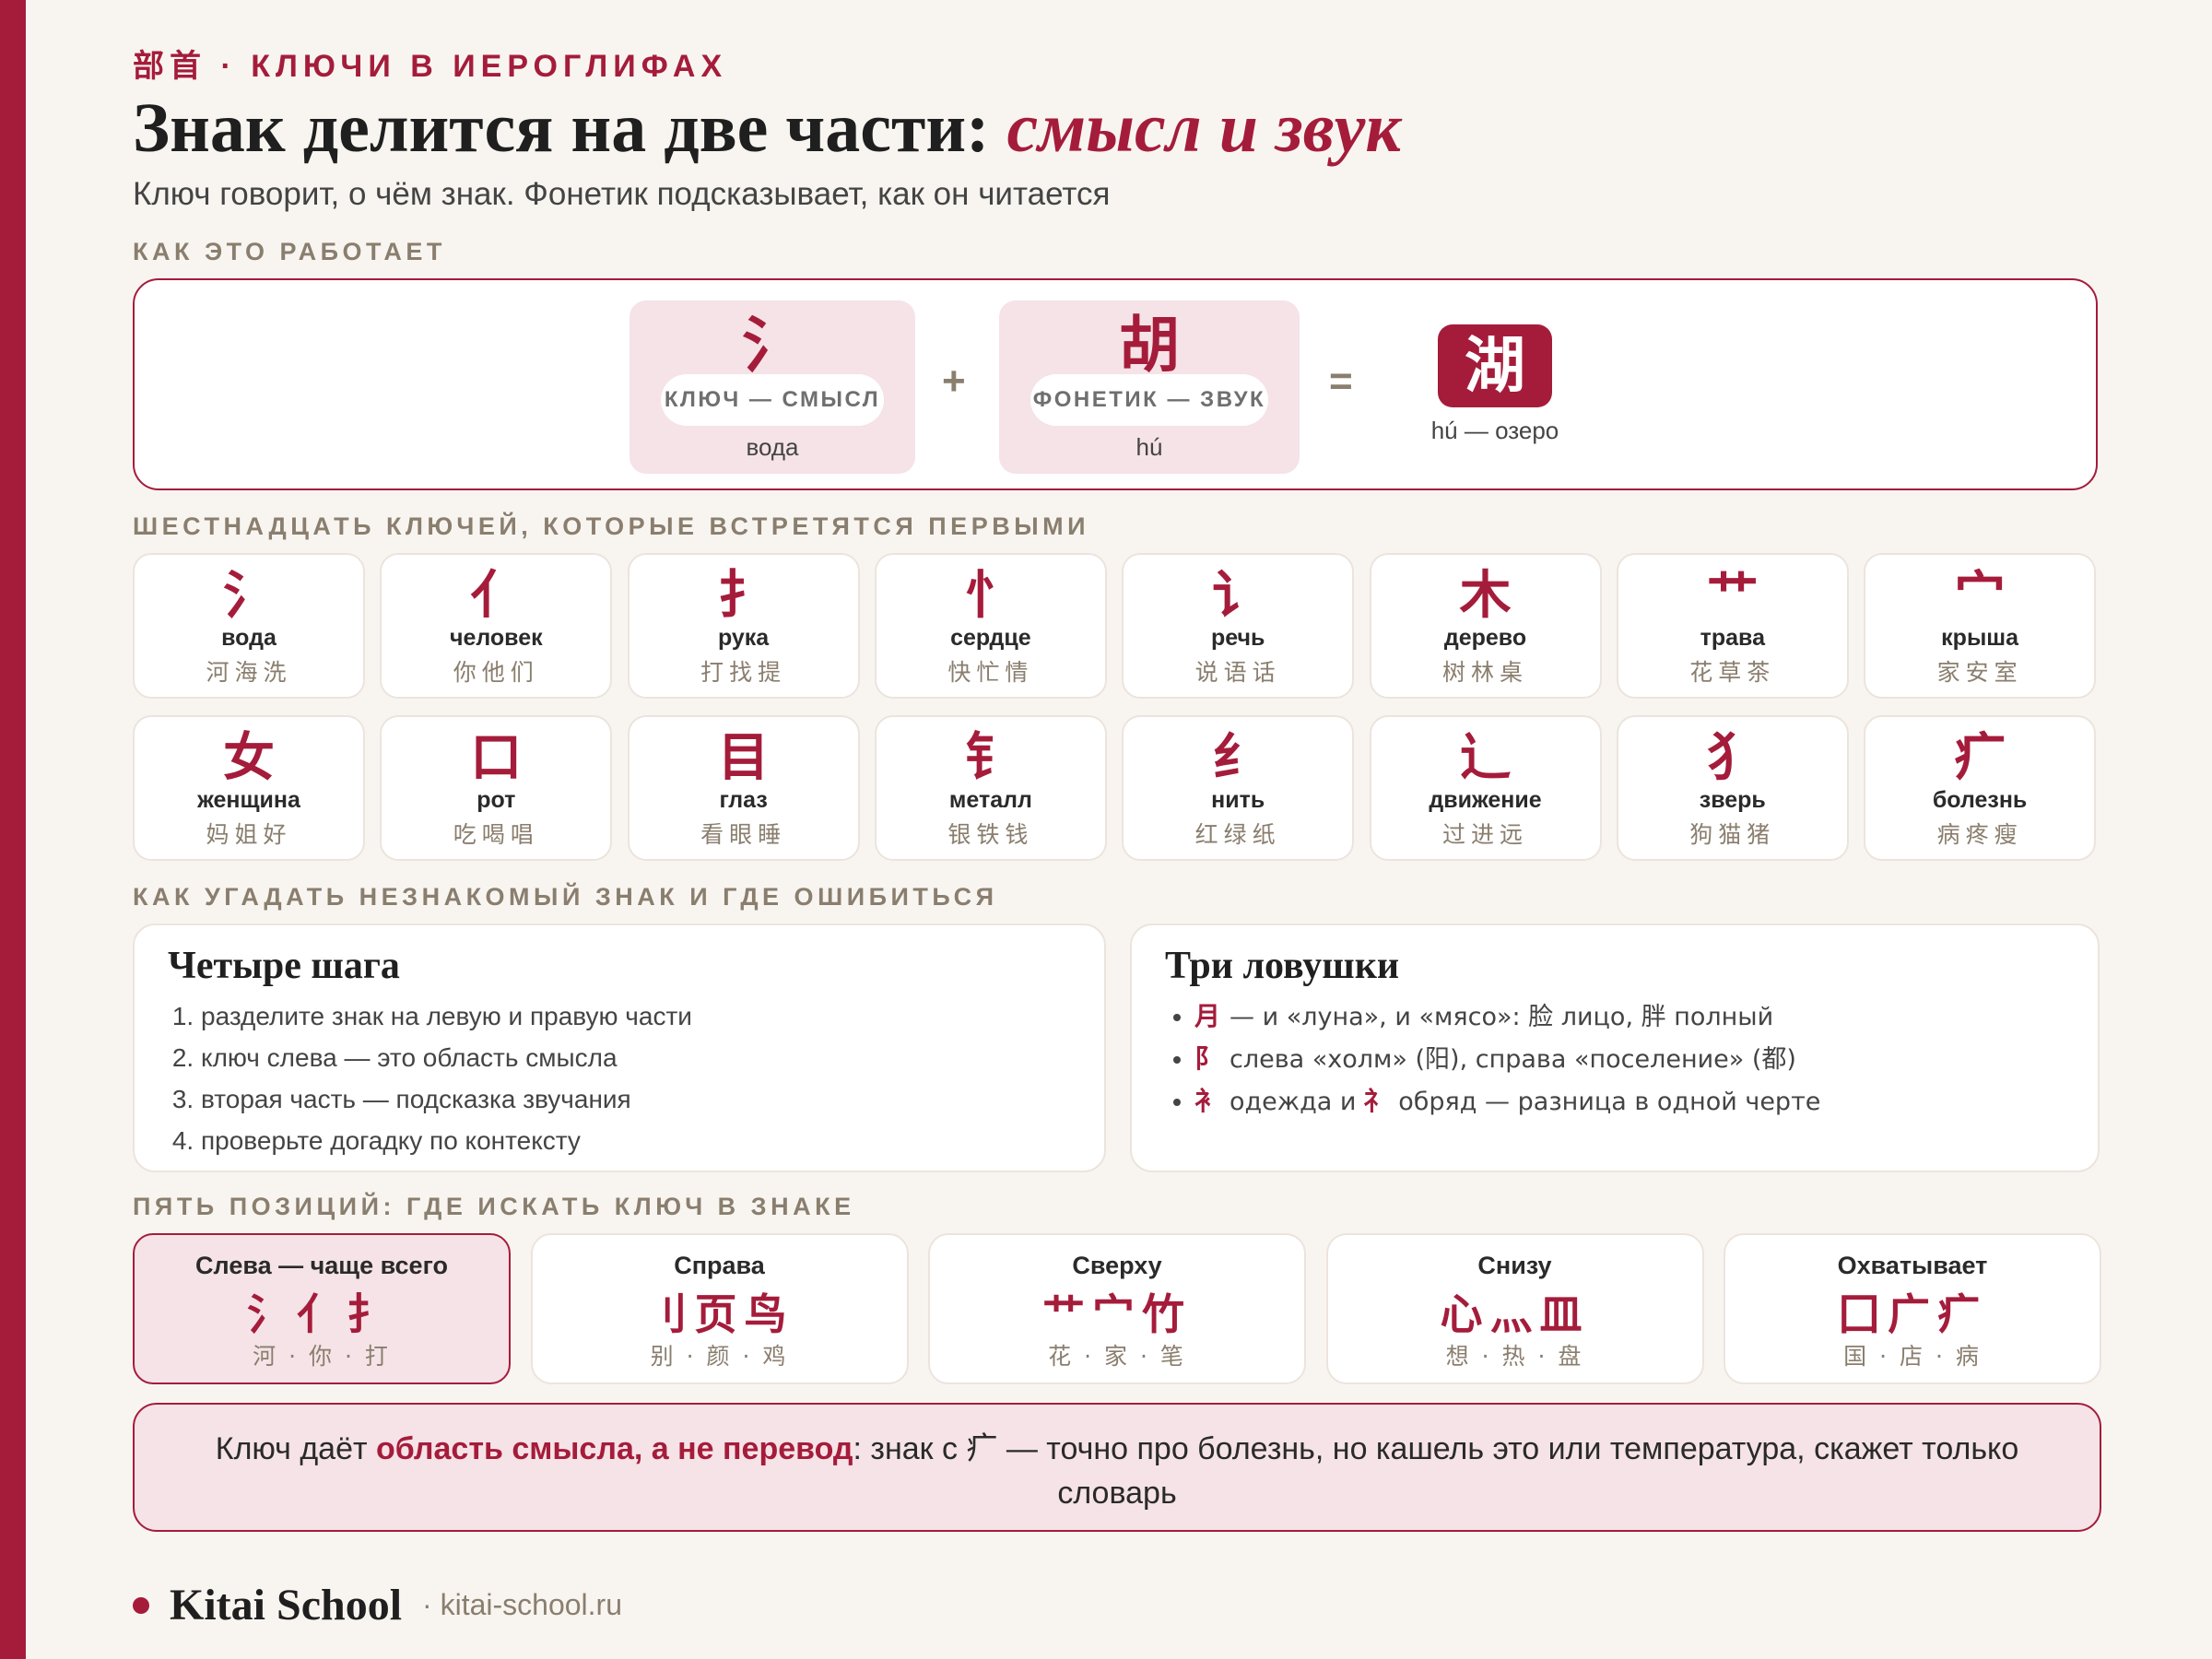 This screenshot has width=2212, height=1659. Describe the element at coordinates (248, 638) in the screenshot. I see `radical-name: вода` at that location.